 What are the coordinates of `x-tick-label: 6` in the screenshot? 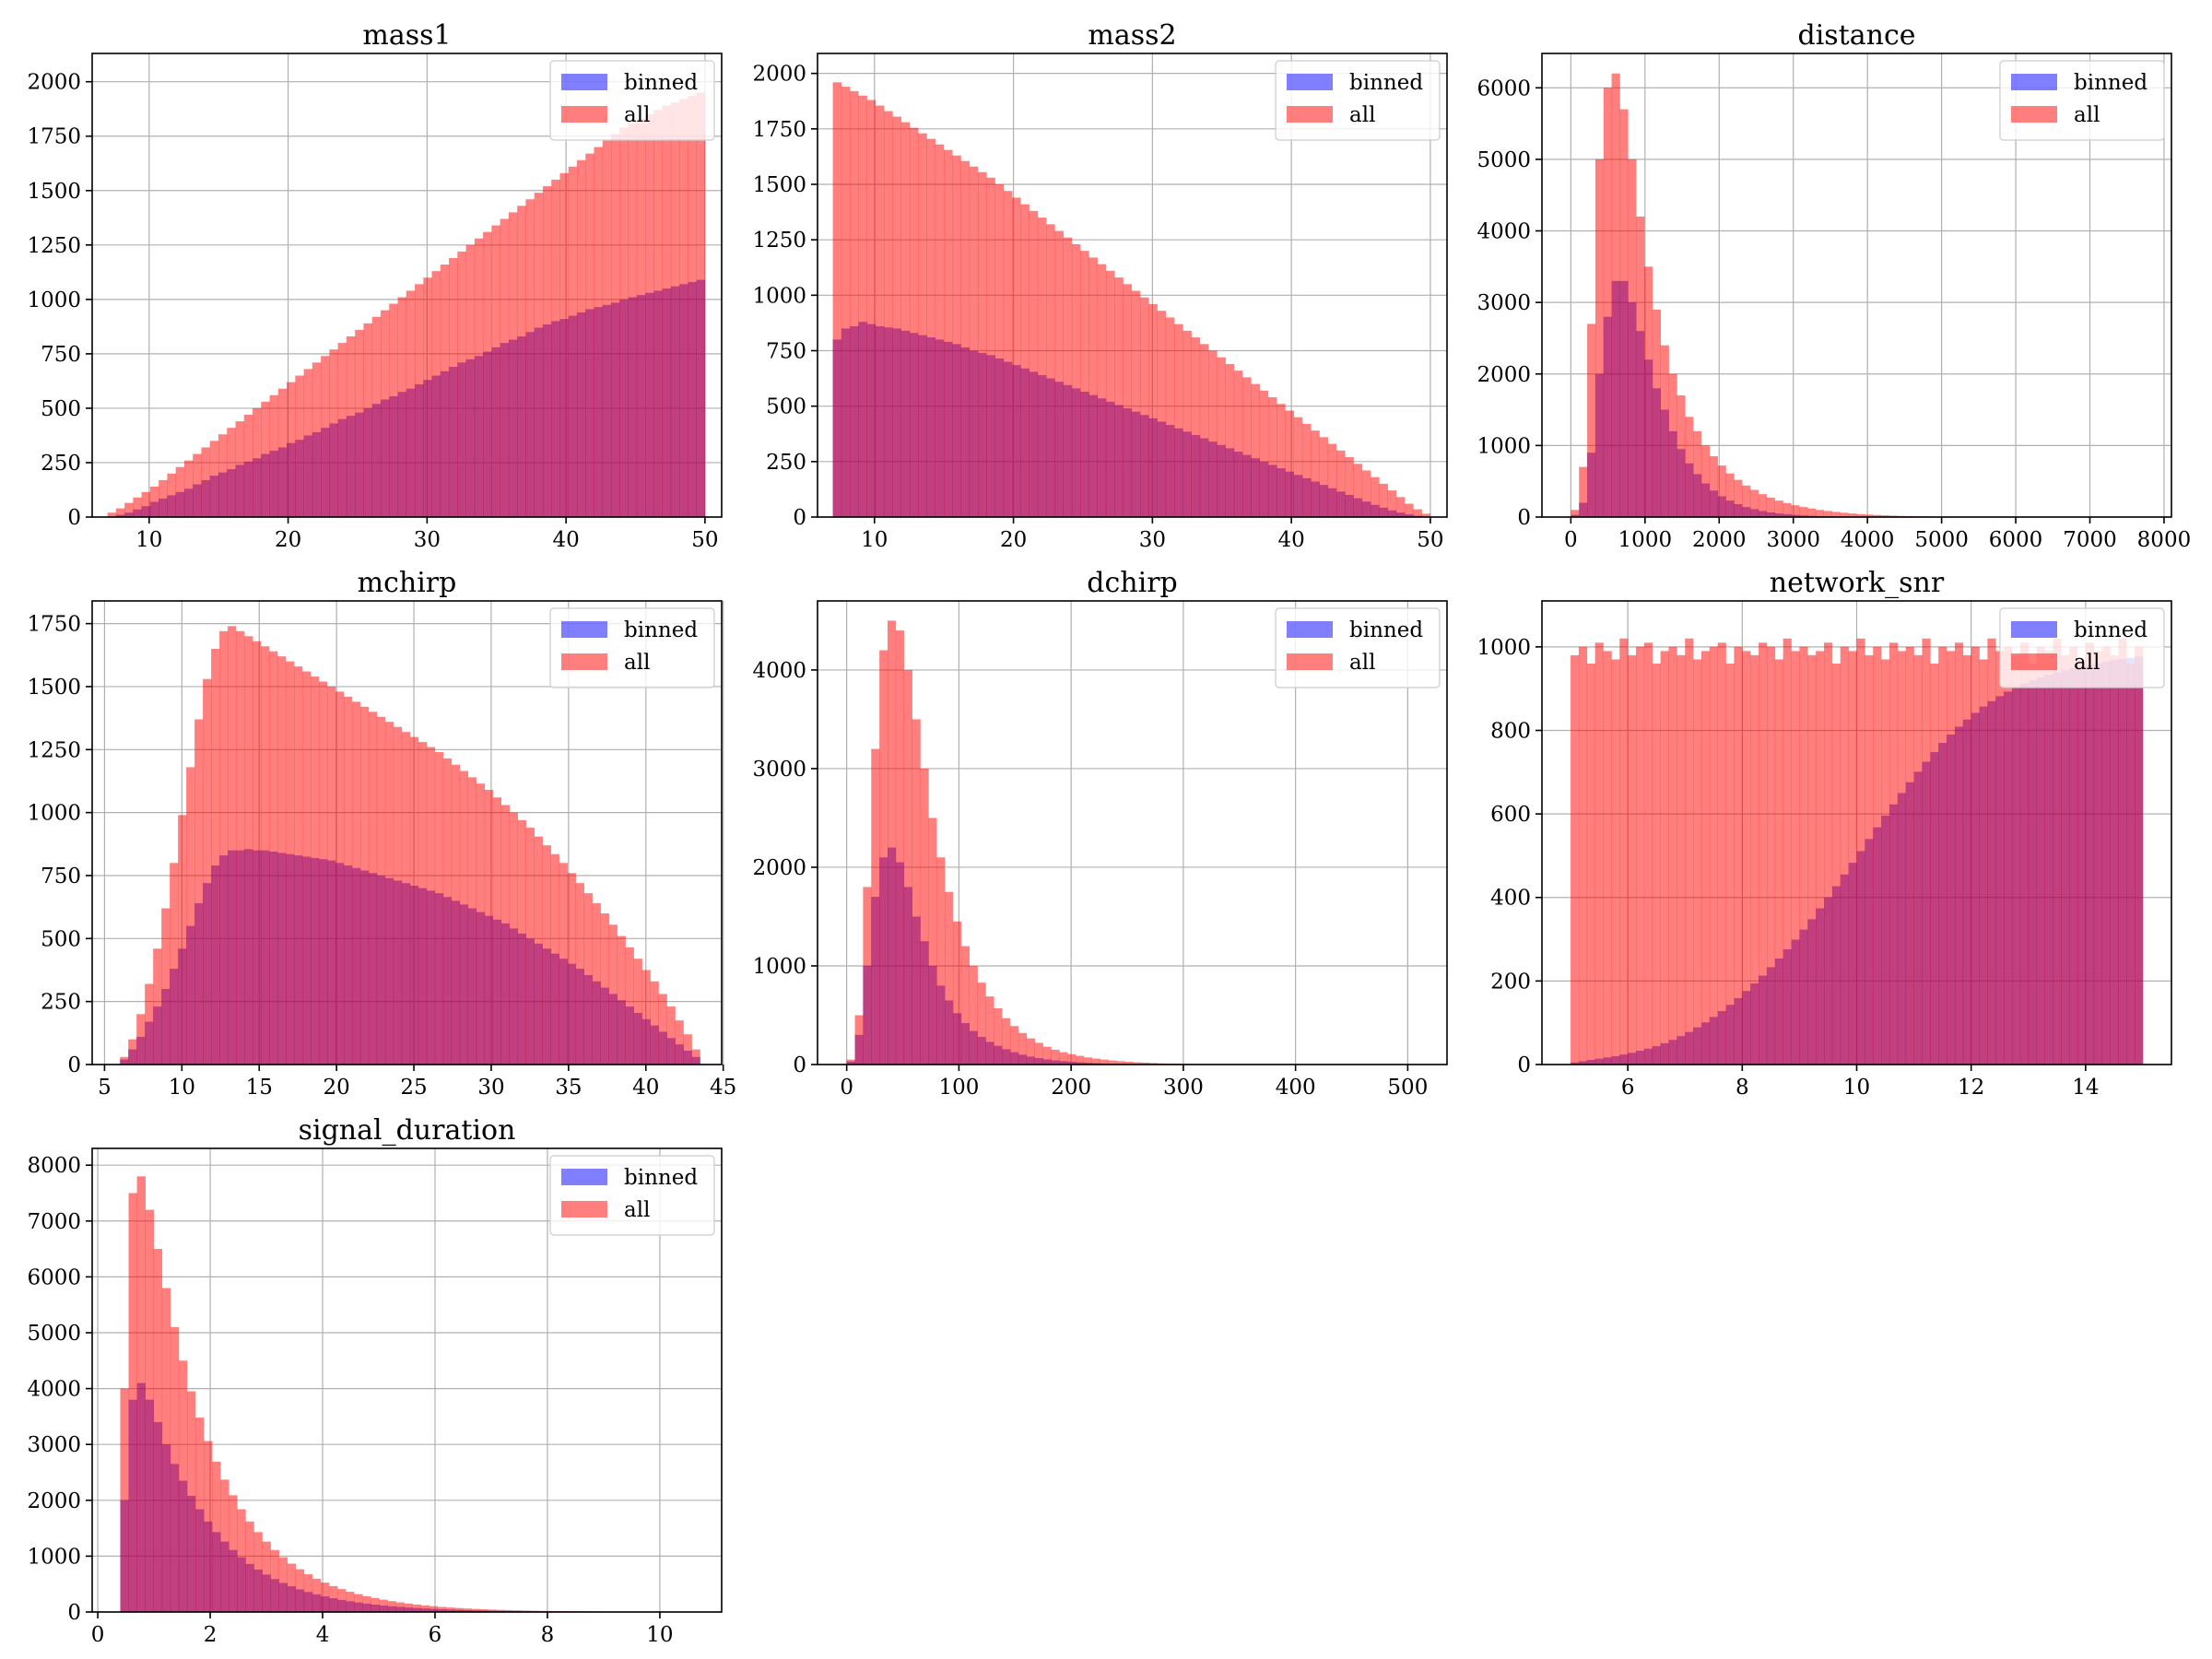 It's located at (1628, 1088).